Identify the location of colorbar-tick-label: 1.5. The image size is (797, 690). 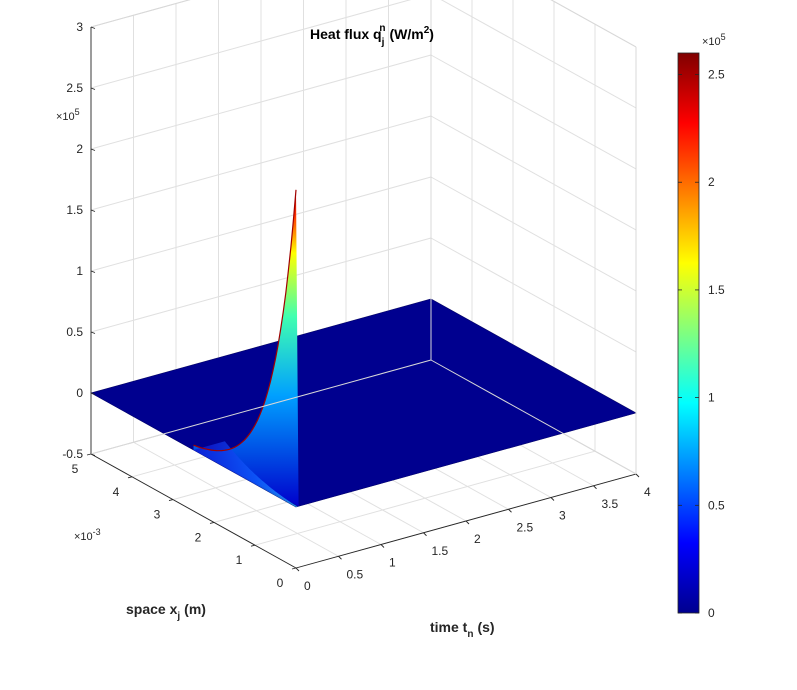
(716, 290).